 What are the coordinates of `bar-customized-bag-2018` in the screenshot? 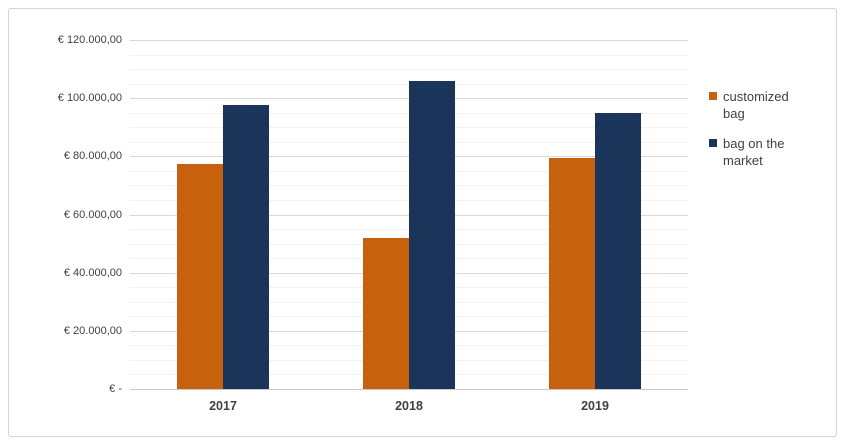 It's located at (386, 313).